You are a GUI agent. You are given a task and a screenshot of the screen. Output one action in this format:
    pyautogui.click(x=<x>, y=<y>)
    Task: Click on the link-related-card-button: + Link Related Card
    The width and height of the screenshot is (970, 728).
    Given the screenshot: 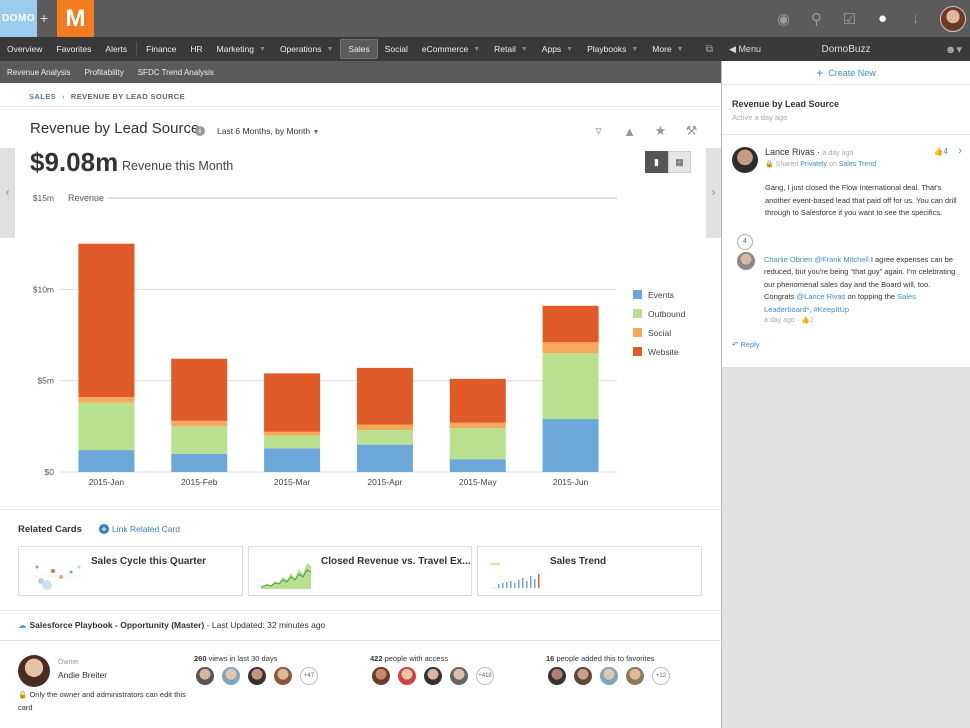 What is the action you would take?
    pyautogui.click(x=139, y=529)
    